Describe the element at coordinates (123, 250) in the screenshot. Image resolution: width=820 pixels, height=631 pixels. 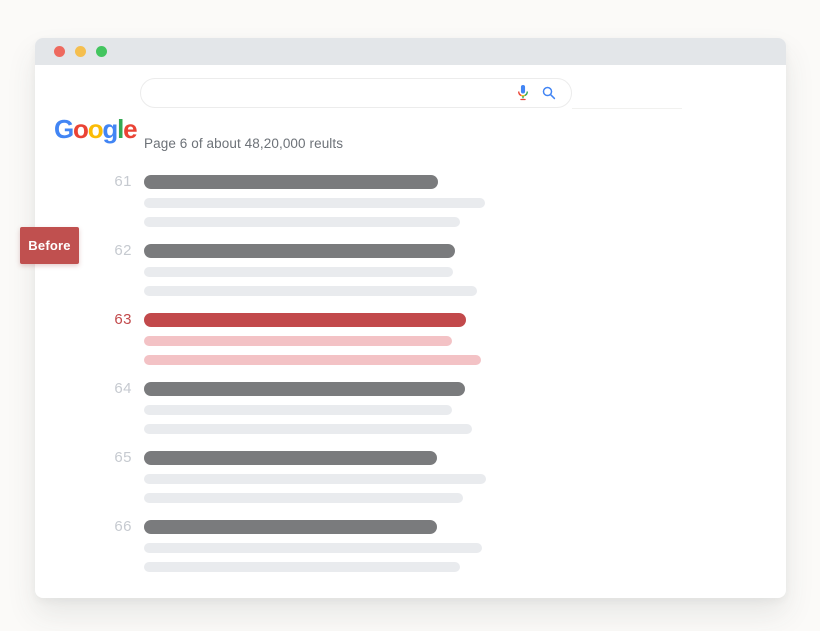
I see `result-rank: 62` at that location.